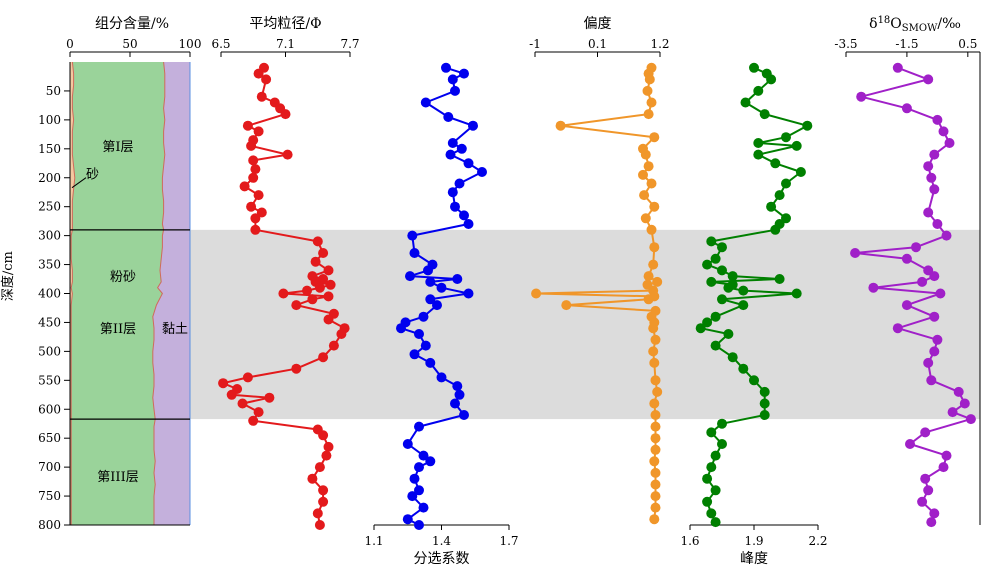 This screenshot has width=992, height=568. What do you see at coordinates (132, 24) in the screenshot?
I see `grain-title: 组分含量/%` at bounding box center [132, 24].